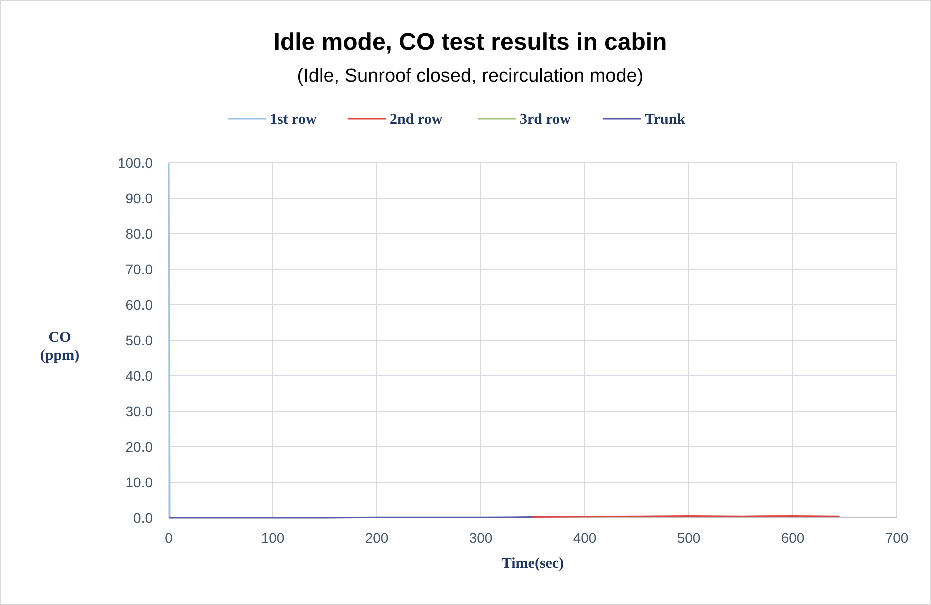 This screenshot has width=931, height=605. I want to click on y-axis-title: CO (ppm), so click(60, 347).